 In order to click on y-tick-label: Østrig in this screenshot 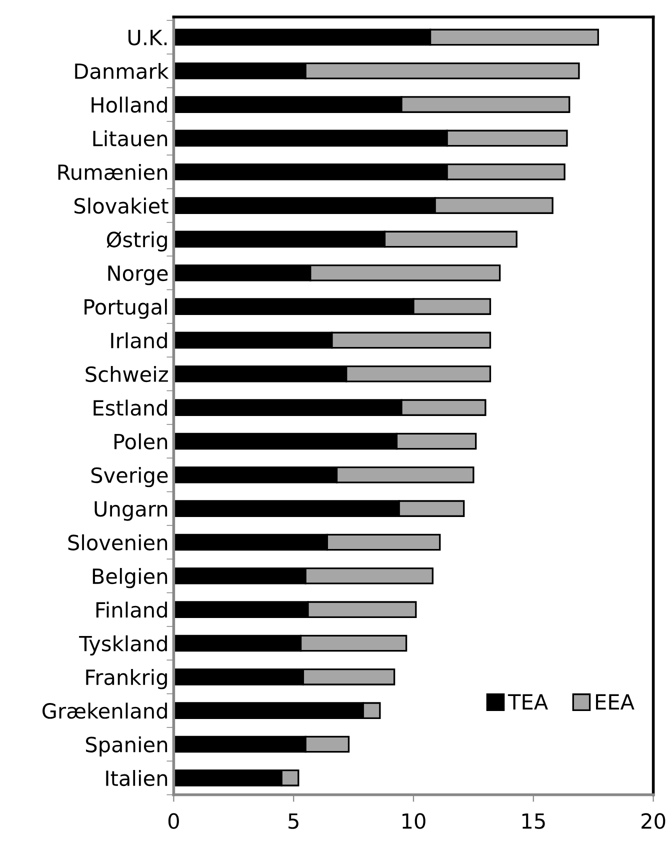, I will do `click(136, 241)`.